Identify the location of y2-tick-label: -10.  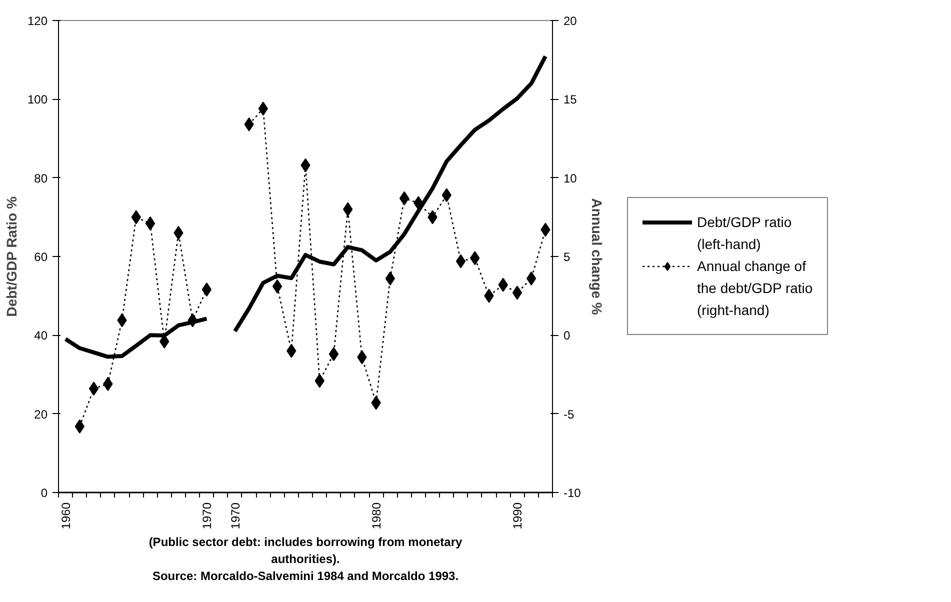
(573, 493).